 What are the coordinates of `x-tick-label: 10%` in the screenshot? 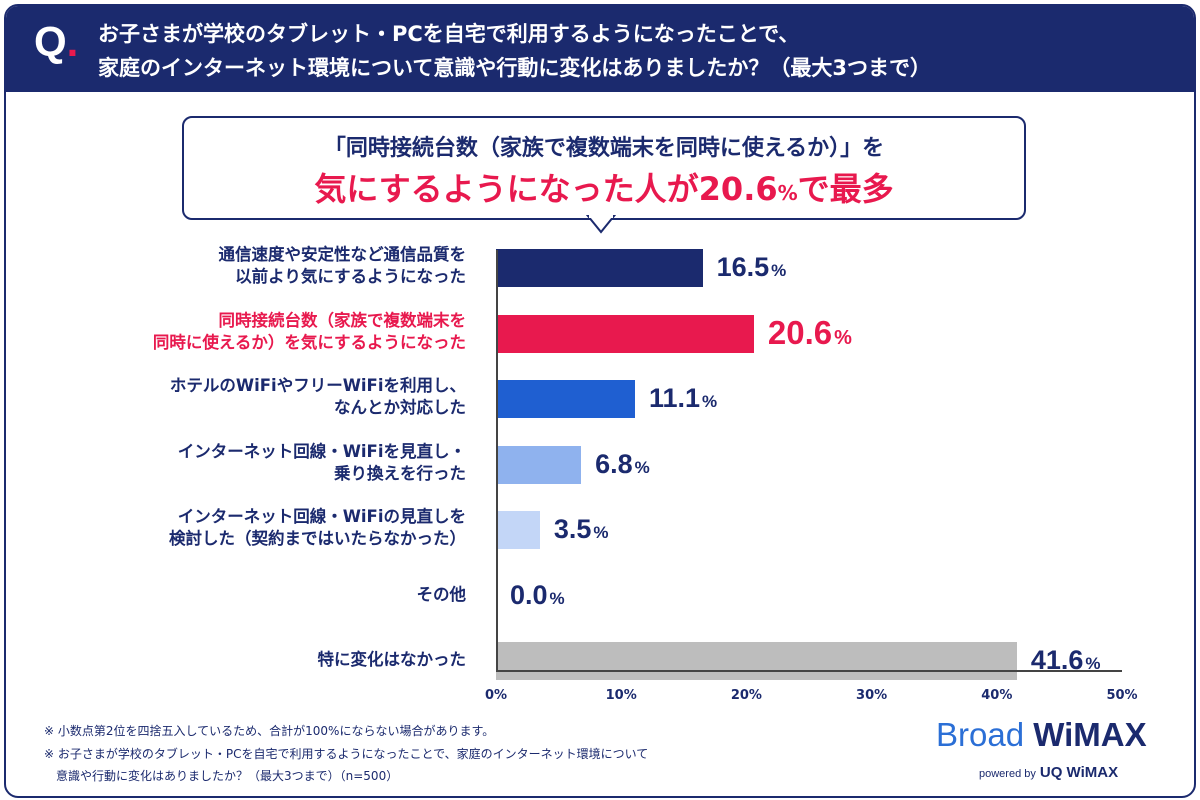 It's located at (621, 695).